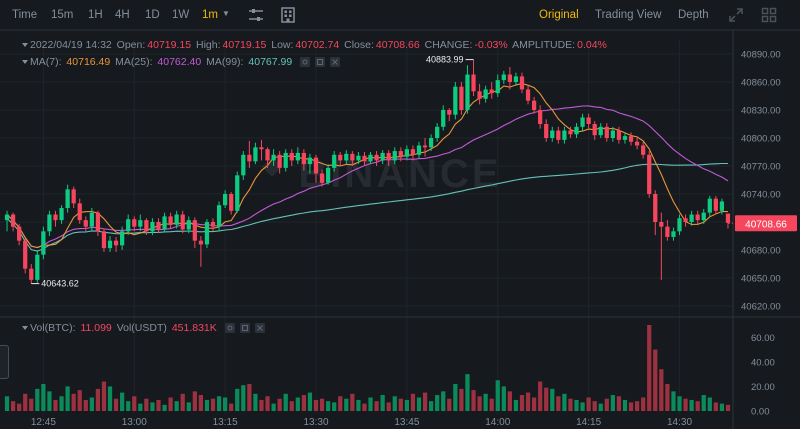 The image size is (800, 429). Describe the element at coordinates (62, 15) in the screenshot. I see `tab-15m: 15m` at that location.